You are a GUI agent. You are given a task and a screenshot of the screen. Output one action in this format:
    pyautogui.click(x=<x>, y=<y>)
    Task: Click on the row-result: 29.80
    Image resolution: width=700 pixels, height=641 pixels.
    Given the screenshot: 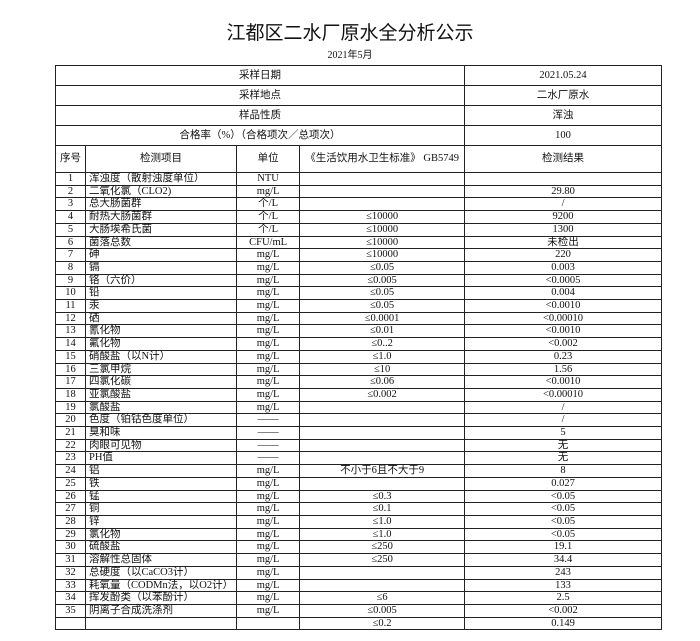 What is the action you would take?
    pyautogui.click(x=563, y=191)
    